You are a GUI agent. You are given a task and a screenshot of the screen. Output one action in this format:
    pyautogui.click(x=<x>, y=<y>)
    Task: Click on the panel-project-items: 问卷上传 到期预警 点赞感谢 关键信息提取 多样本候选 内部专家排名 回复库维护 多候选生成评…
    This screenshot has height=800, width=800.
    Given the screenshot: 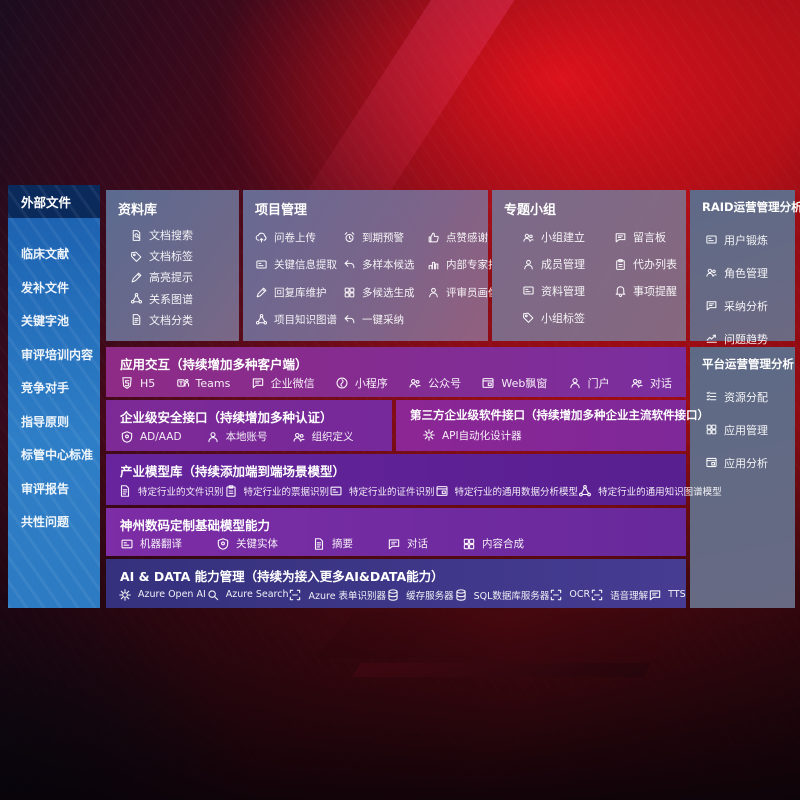 What is the action you would take?
    pyautogui.click(x=376, y=279)
    